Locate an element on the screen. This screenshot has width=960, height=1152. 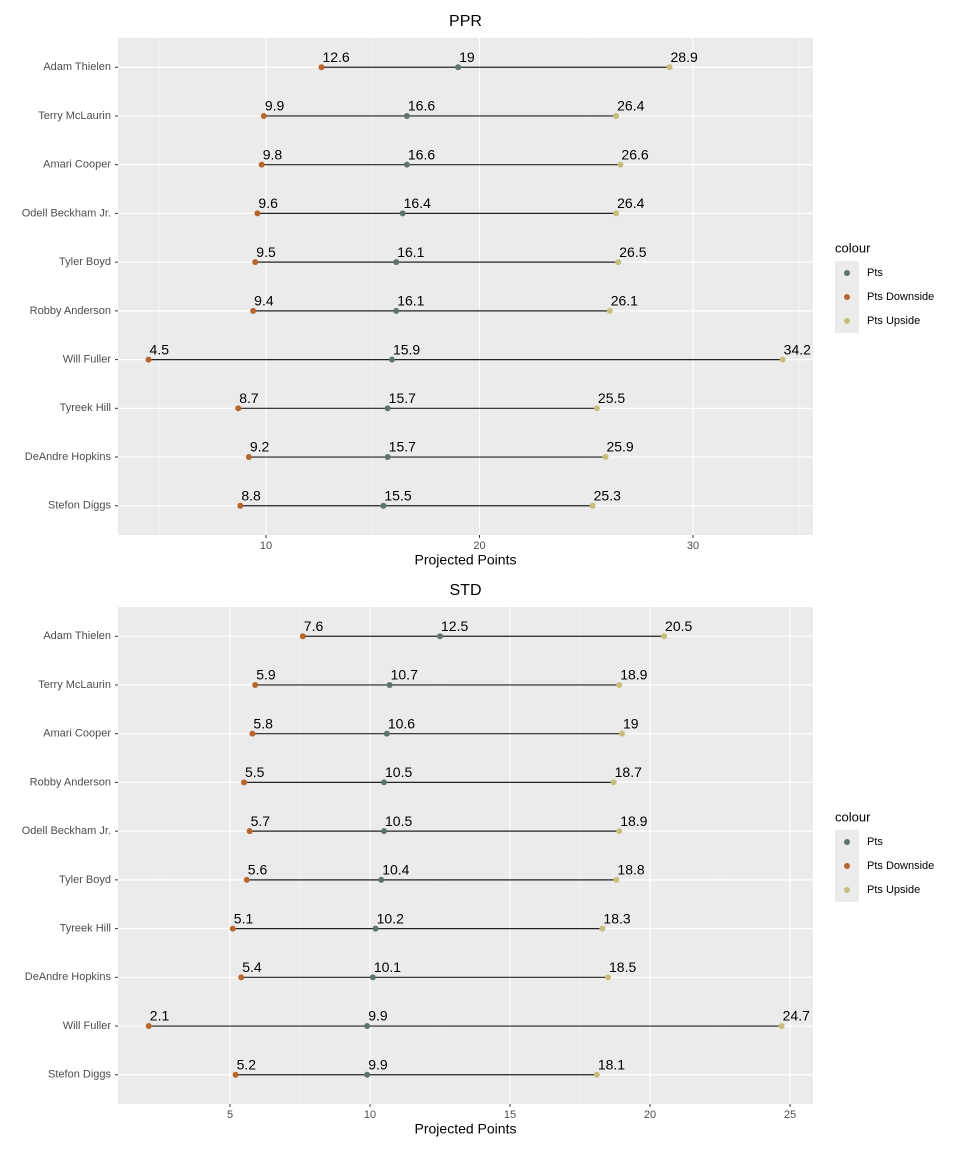
data-label: 24.7 is located at coordinates (796, 1016).